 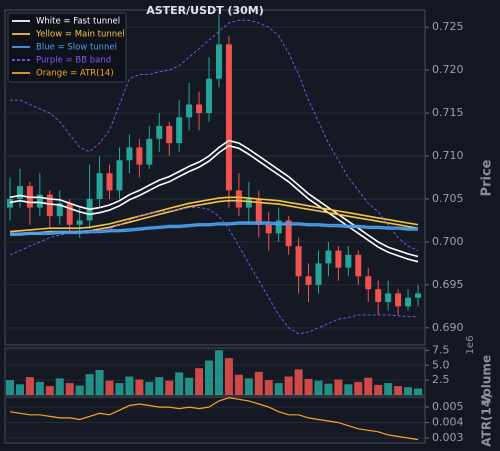 I want to click on legend-label: Yellow = Main tunnel, so click(x=80, y=35).